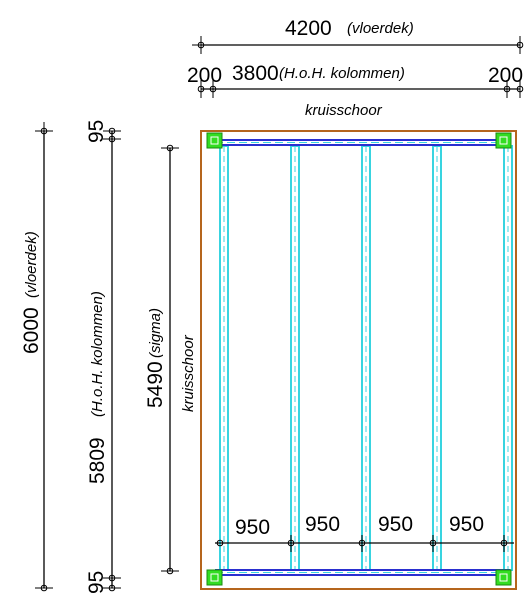 The height and width of the screenshot is (594, 531). I want to click on bracing-label-top: kruisschoor, so click(344, 110).